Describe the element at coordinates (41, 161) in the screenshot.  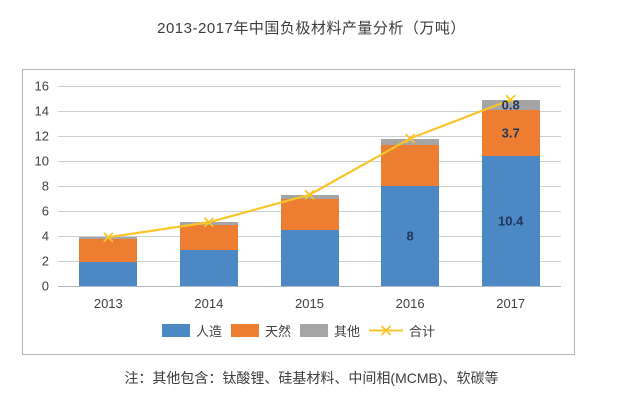
I see `y-axis-tick-label: 10` at that location.